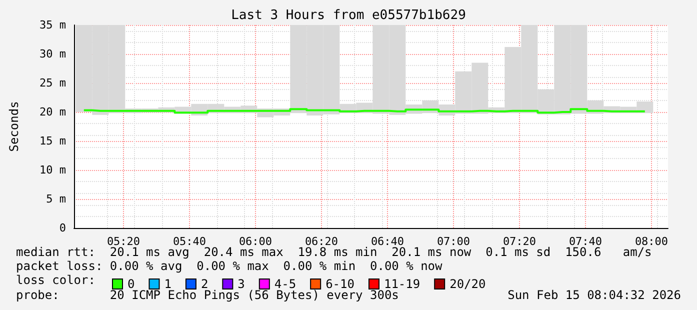 This screenshot has width=697, height=310. What do you see at coordinates (53, 170) in the screenshot?
I see `y-tick-label: 10 m` at bounding box center [53, 170].